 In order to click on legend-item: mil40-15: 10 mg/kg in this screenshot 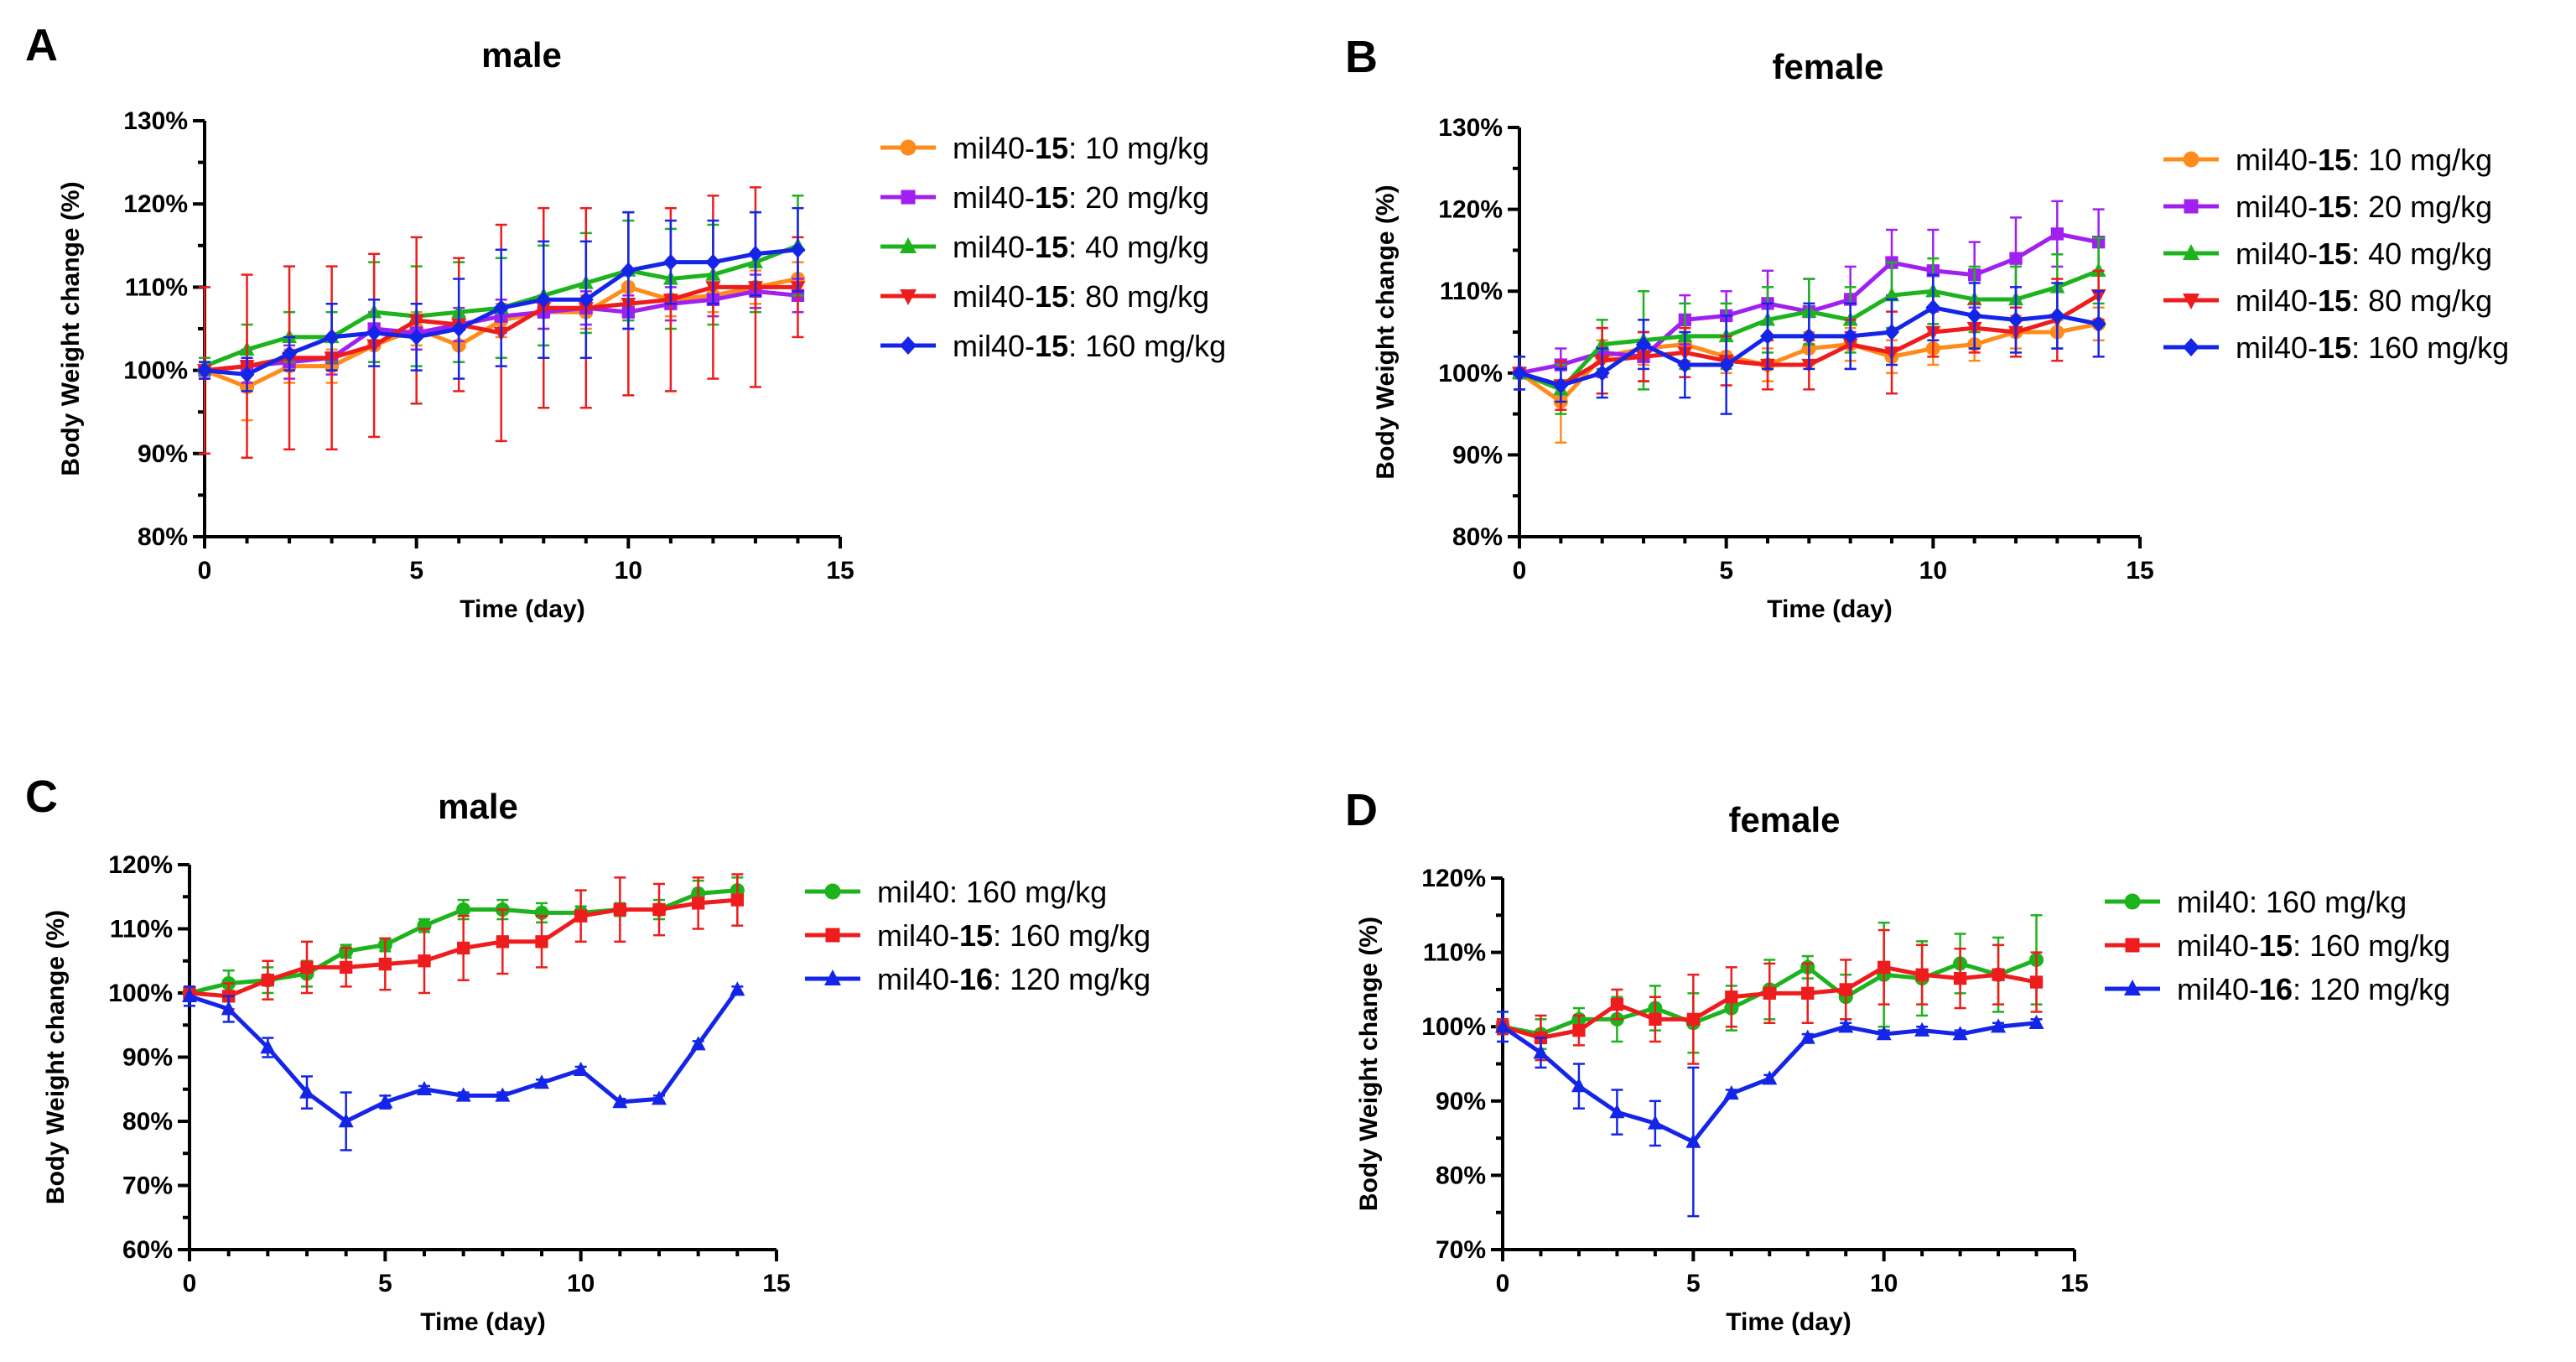, I will do `click(1044, 148)`.